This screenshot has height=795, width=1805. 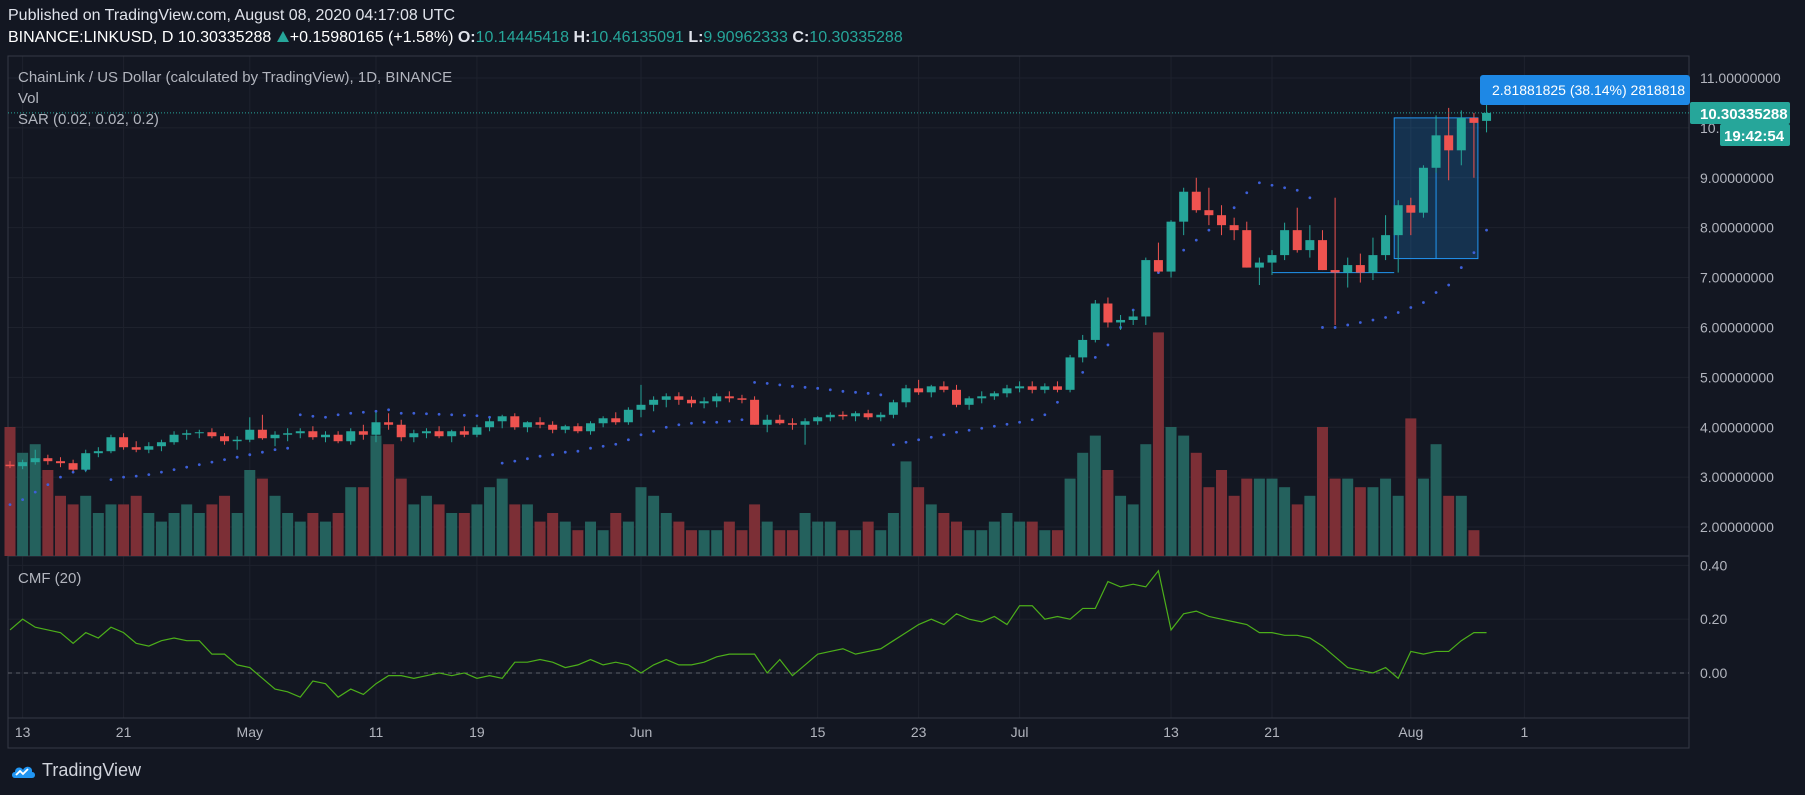 What do you see at coordinates (1713, 619) in the screenshot?
I see `cmf-axis: 0.40 0.20 0.00` at bounding box center [1713, 619].